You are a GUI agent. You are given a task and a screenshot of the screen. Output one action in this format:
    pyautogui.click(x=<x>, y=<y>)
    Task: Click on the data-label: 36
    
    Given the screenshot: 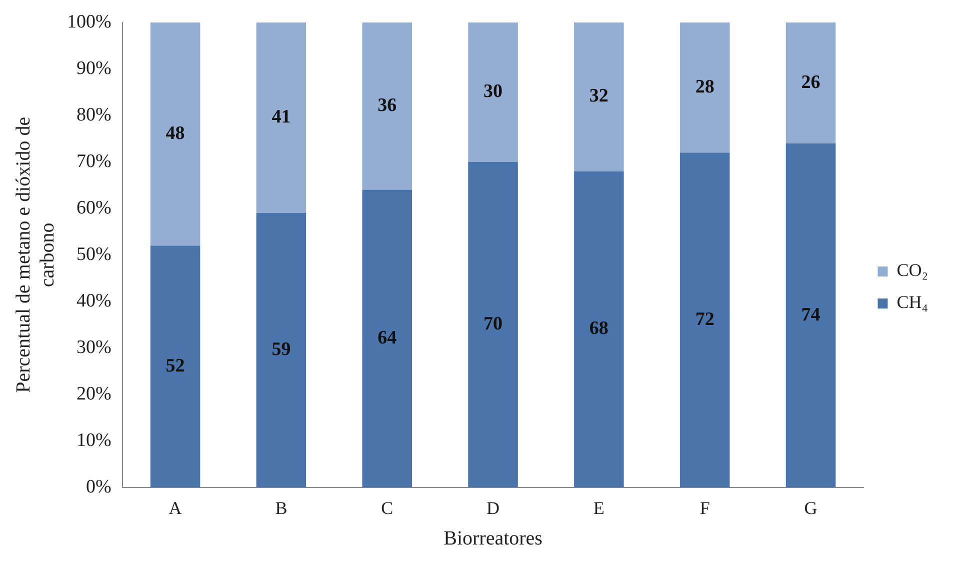 What is the action you would take?
    pyautogui.click(x=387, y=105)
    